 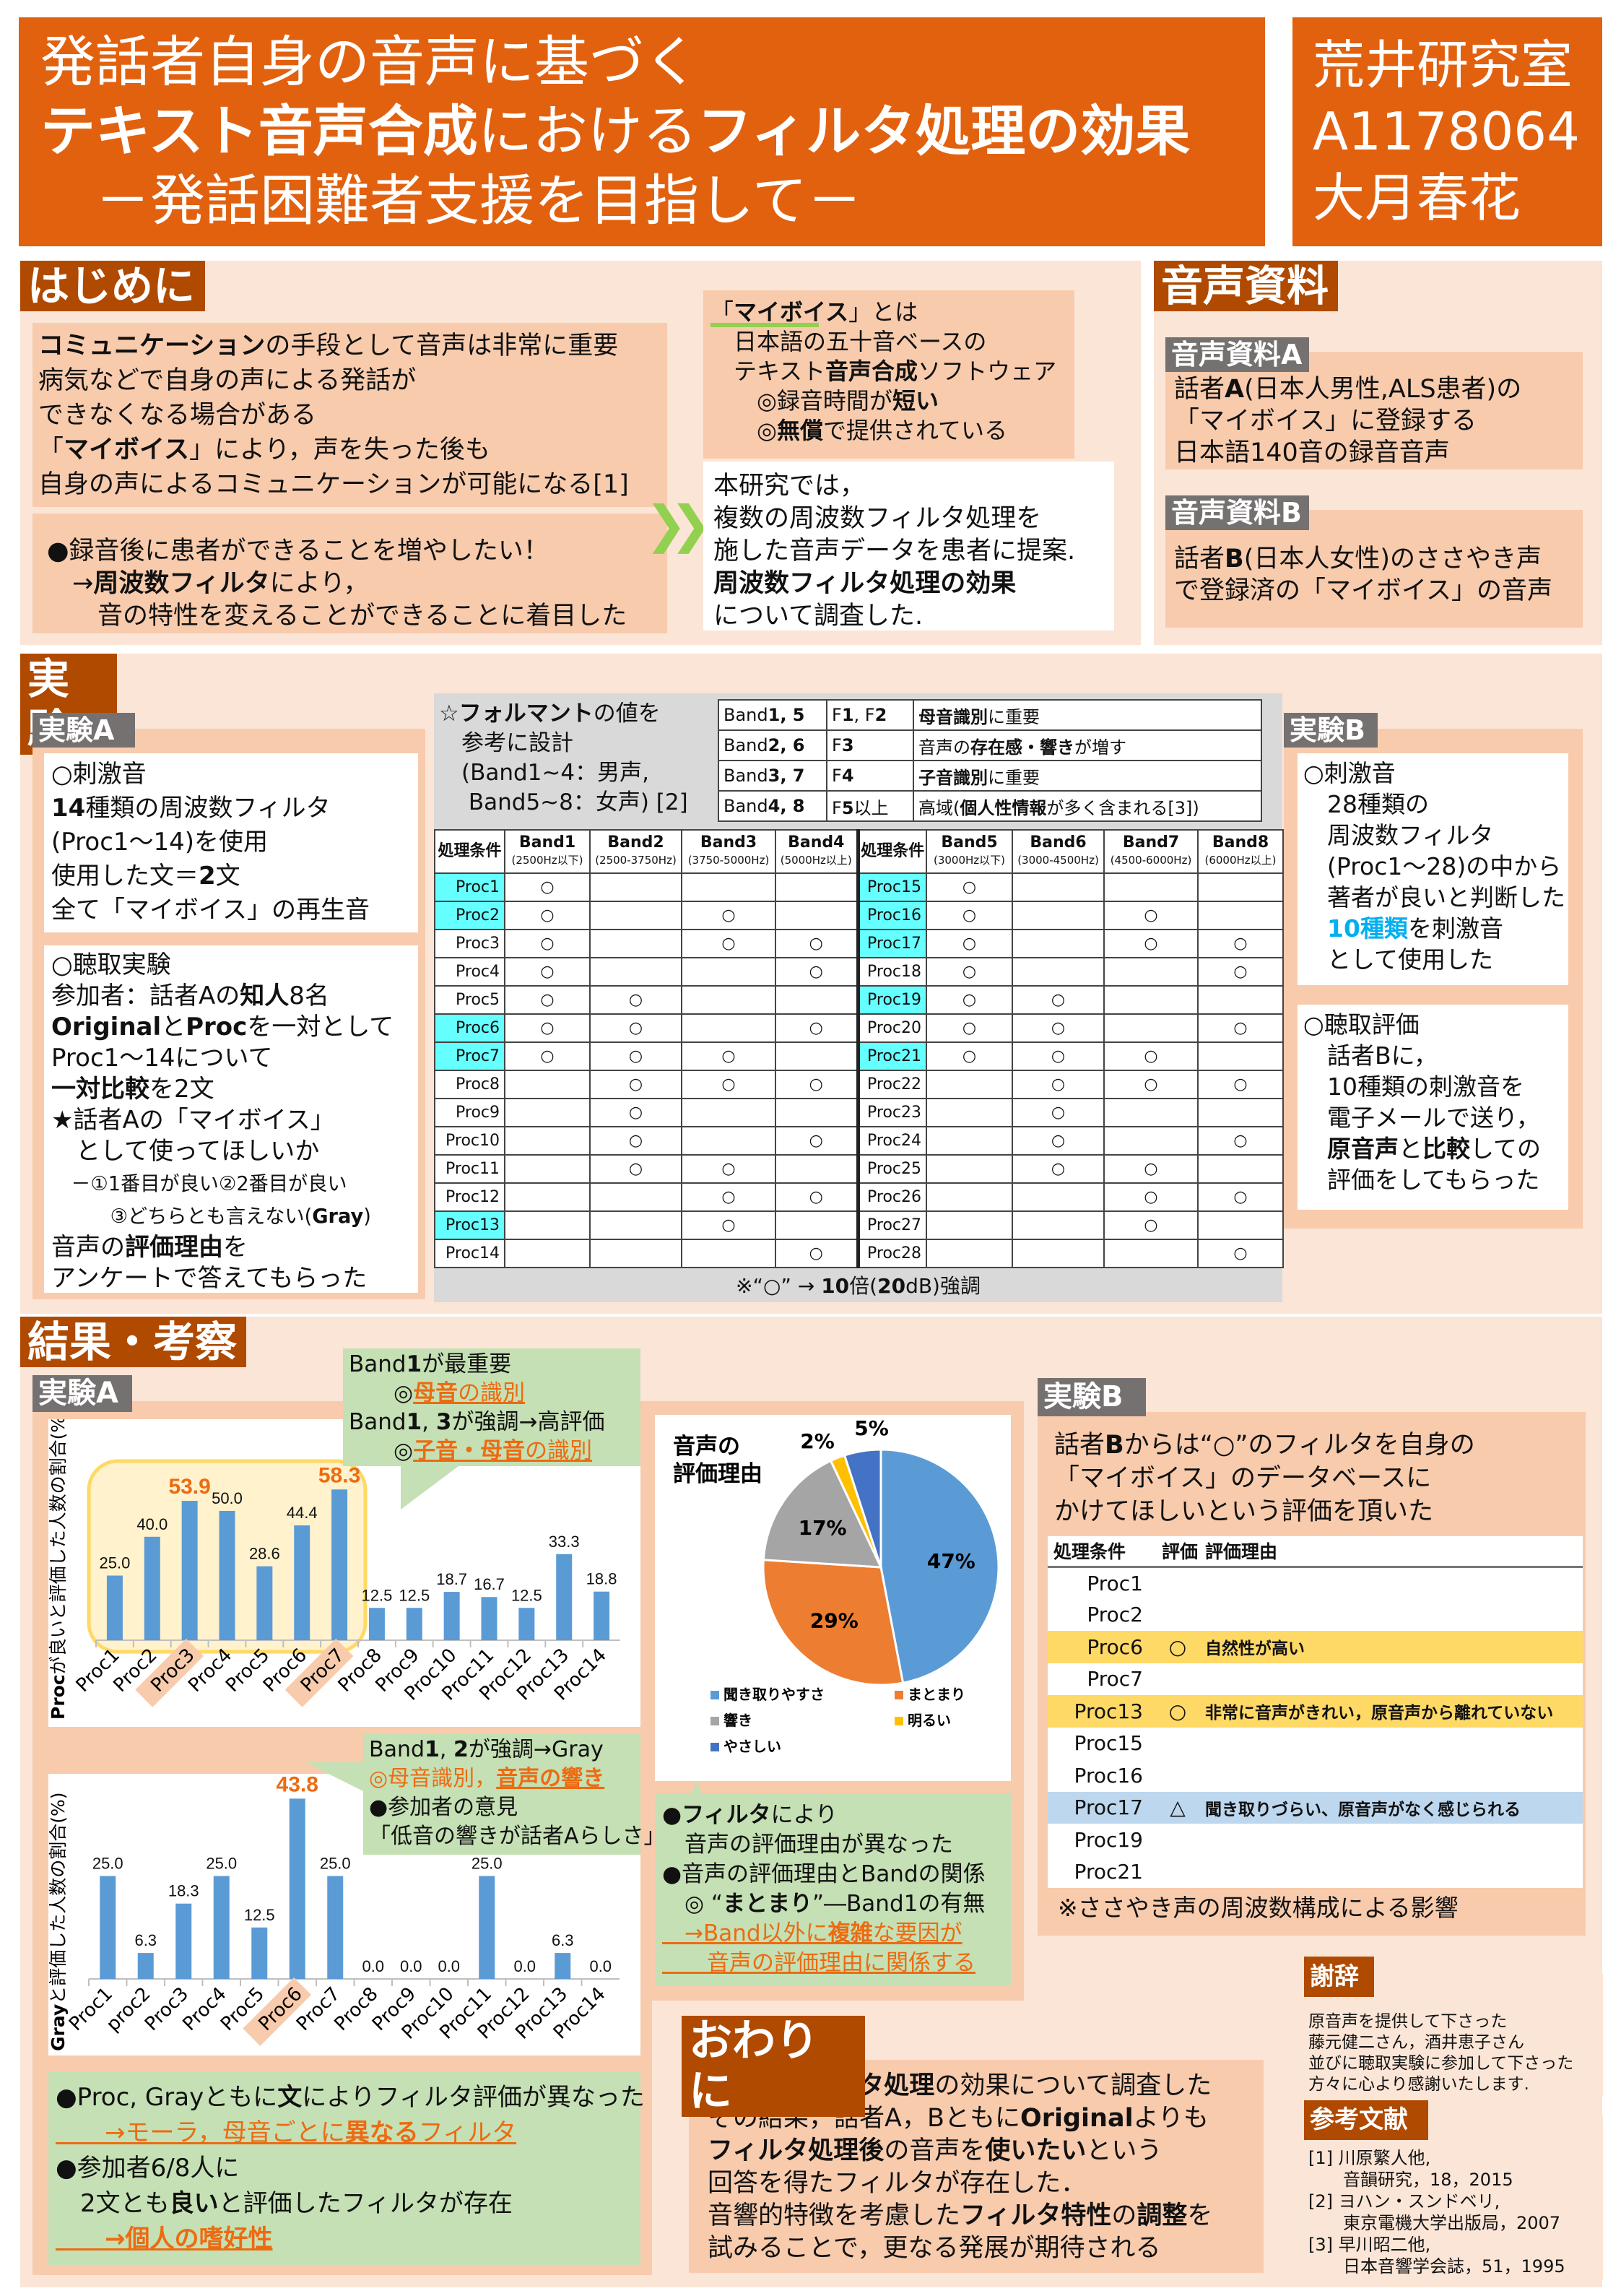 I want to click on text-line: ○刺激音, so click(x=1433, y=773).